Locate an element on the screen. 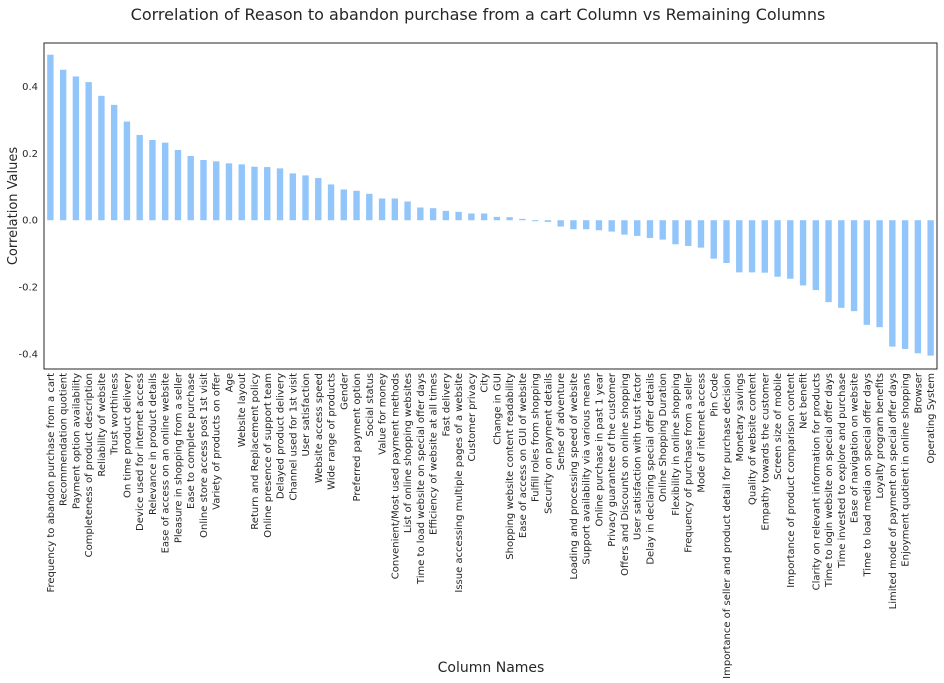  x-tick-label-17: Online presence of support team is located at coordinates (268, 455).